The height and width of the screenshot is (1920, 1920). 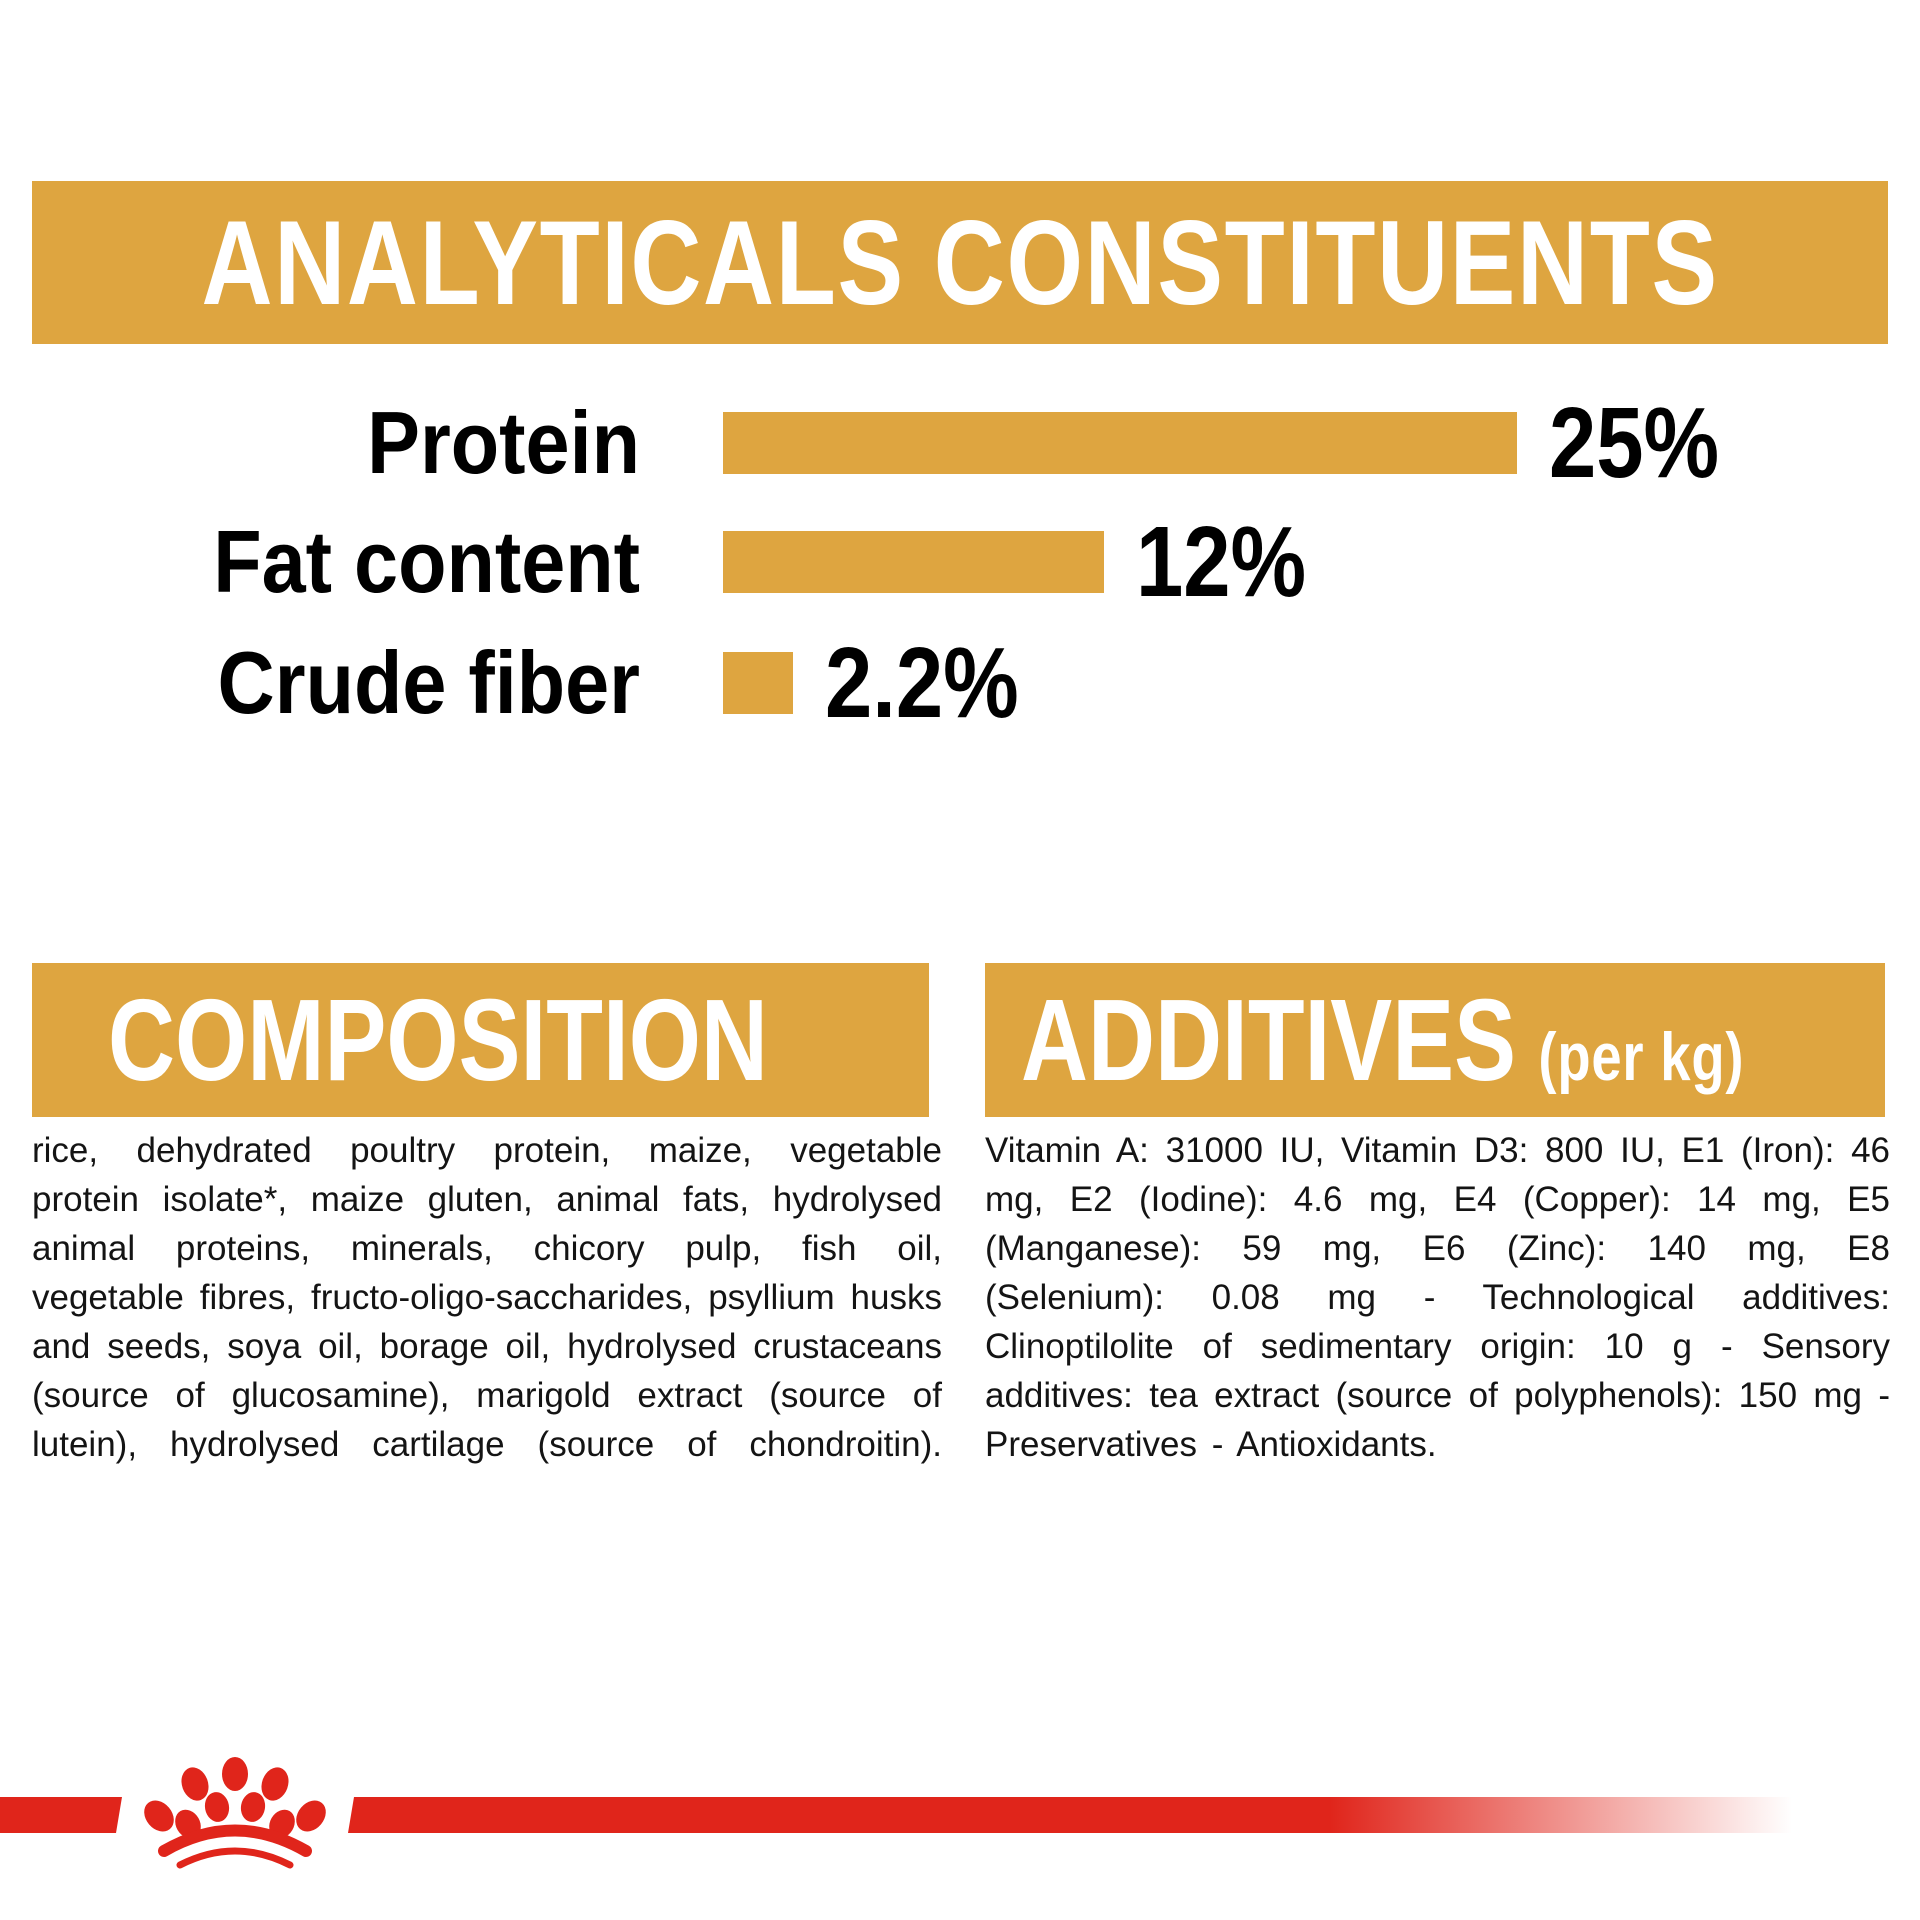 I want to click on composition-banner: COMPOSITION, so click(x=480, y=1040).